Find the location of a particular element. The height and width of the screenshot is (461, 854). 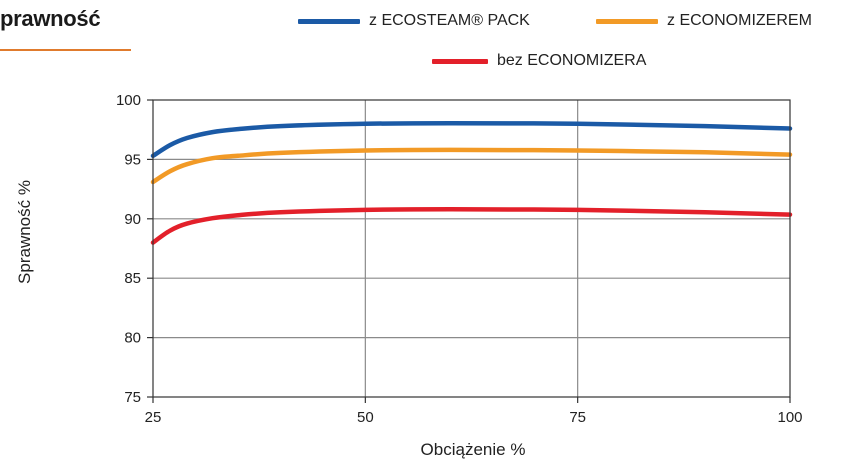

y-tick-label-85: 85 is located at coordinates (132, 278).